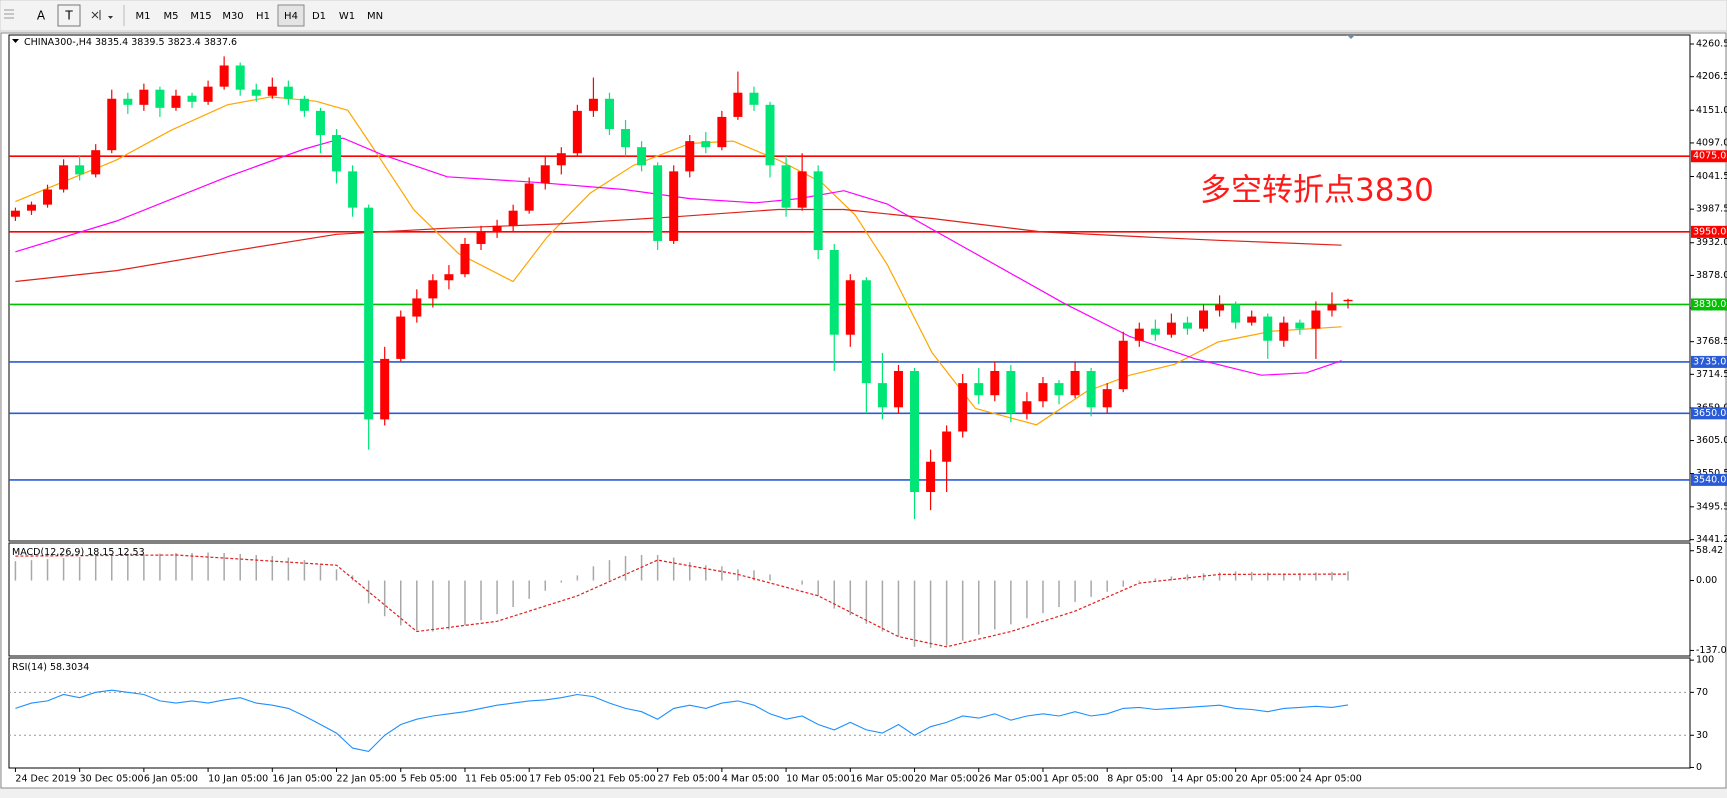  Describe the element at coordinates (100, 552) in the screenshot. I see `macd-value: 18.15` at that location.